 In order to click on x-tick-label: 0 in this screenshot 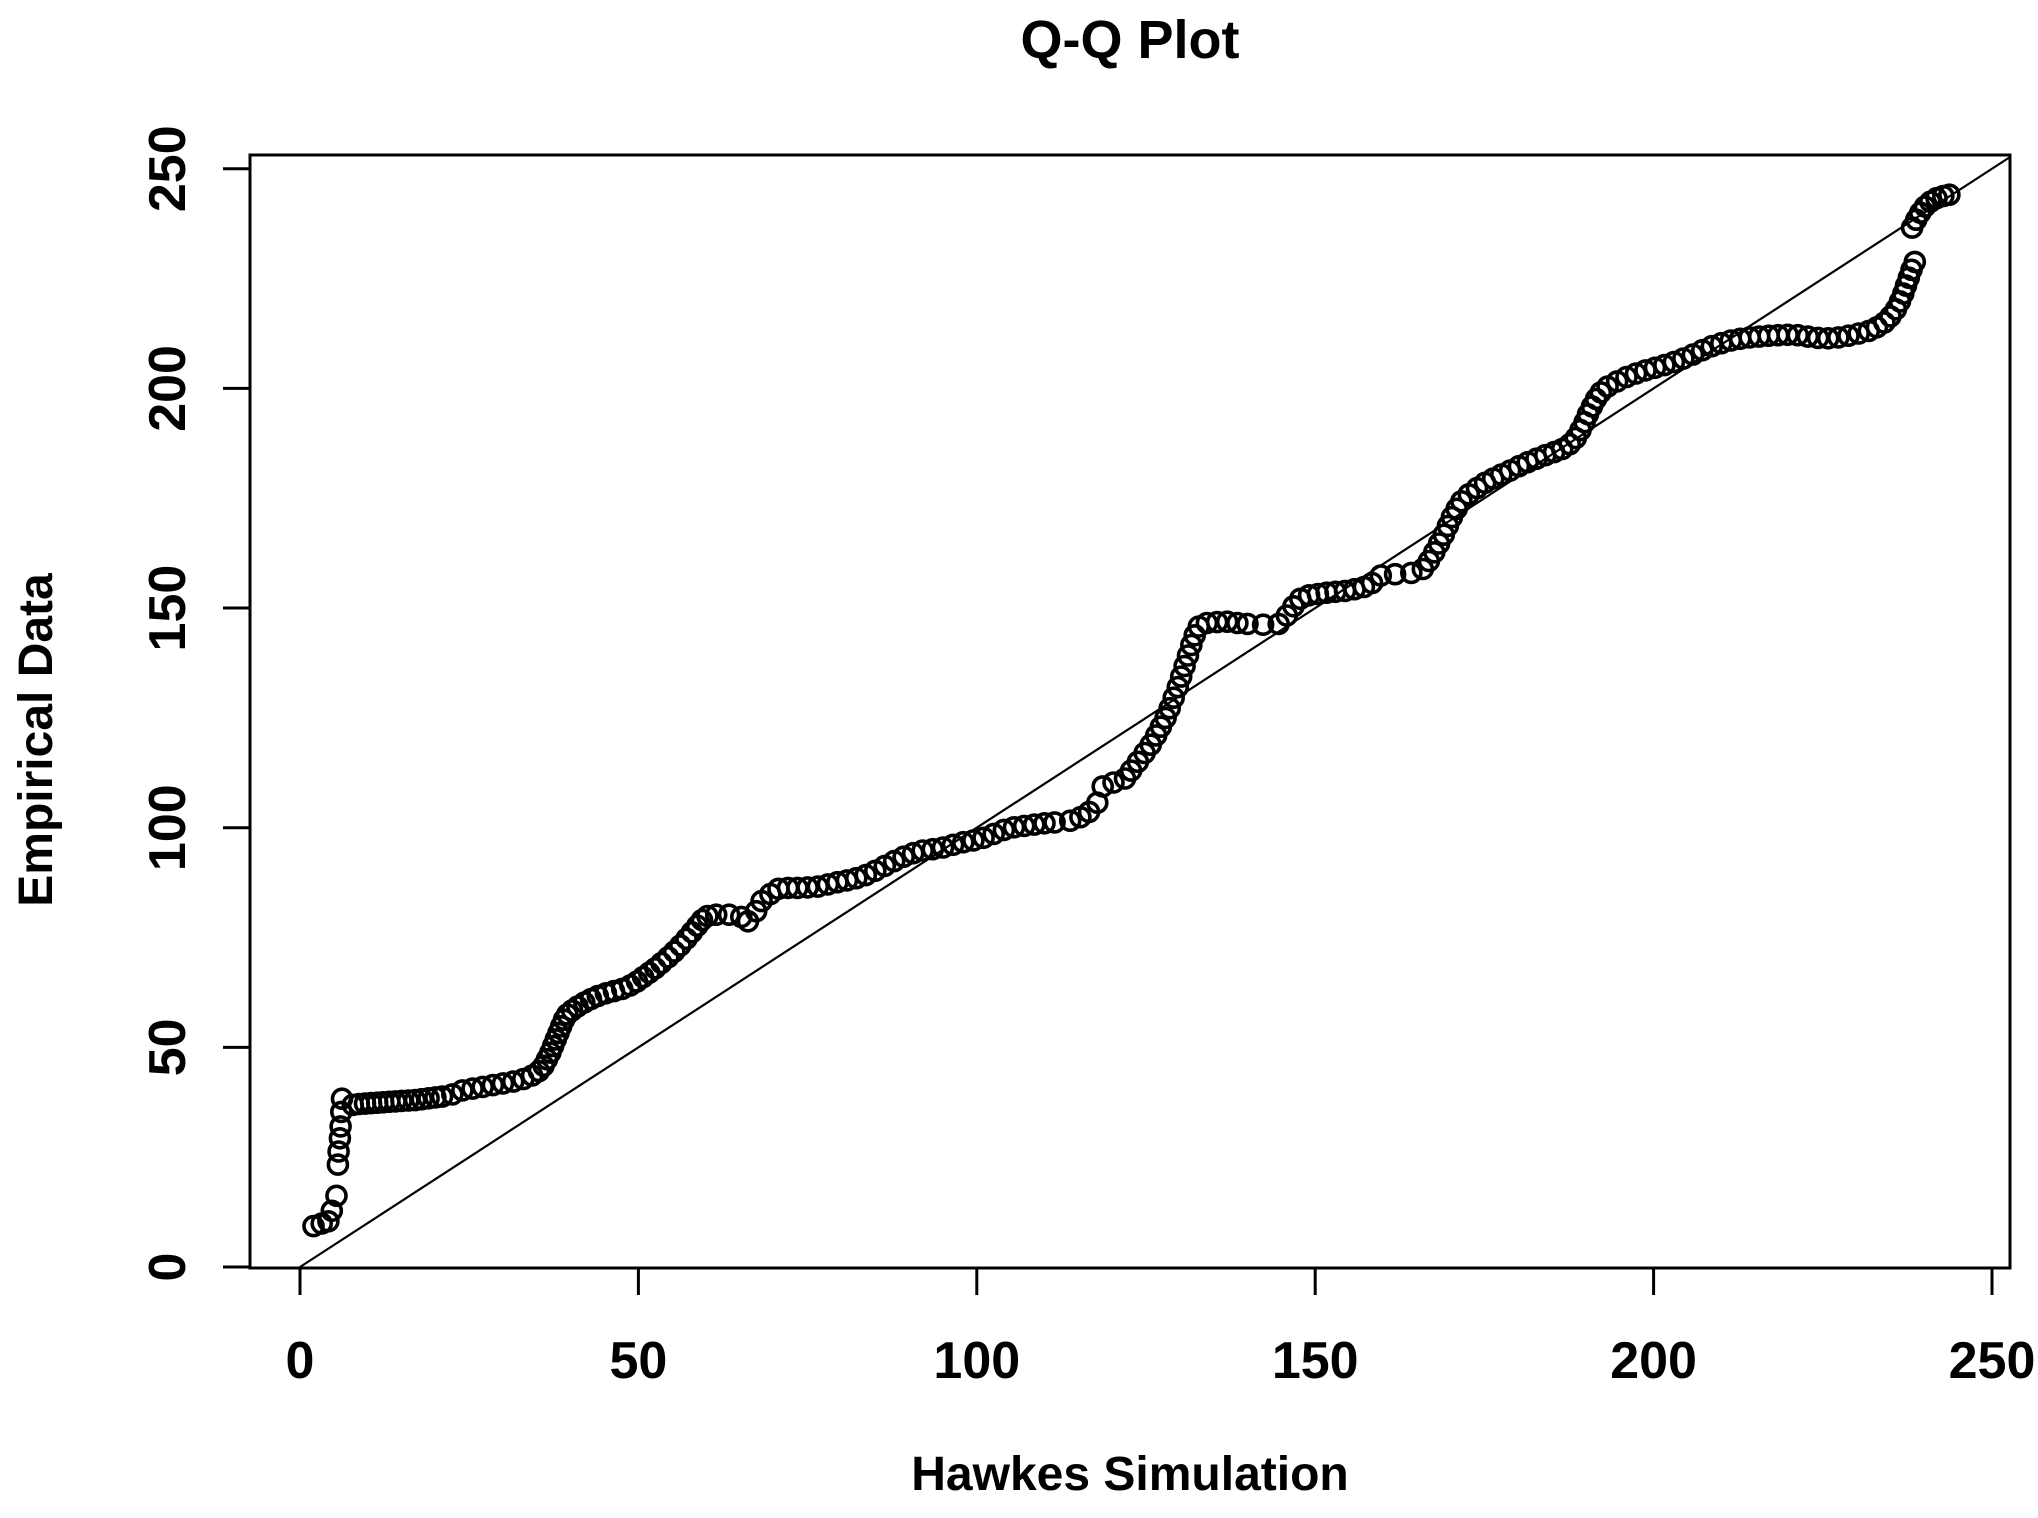, I will do `click(300, 1361)`.